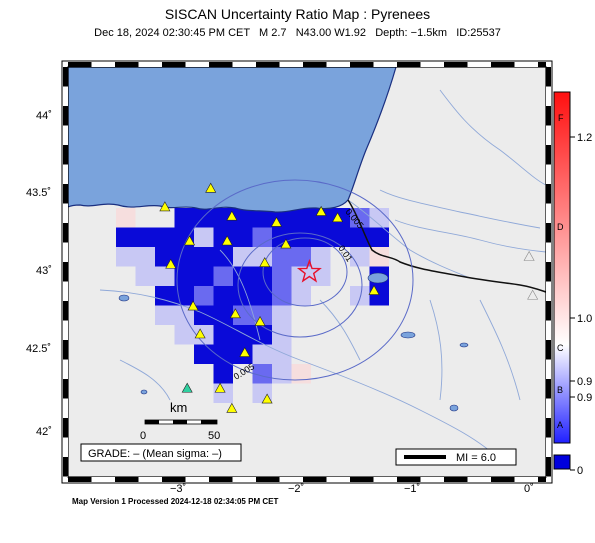 This screenshot has height=543, width=595. Describe the element at coordinates (560, 390) in the screenshot. I see `cb-letter-b: B` at that location.